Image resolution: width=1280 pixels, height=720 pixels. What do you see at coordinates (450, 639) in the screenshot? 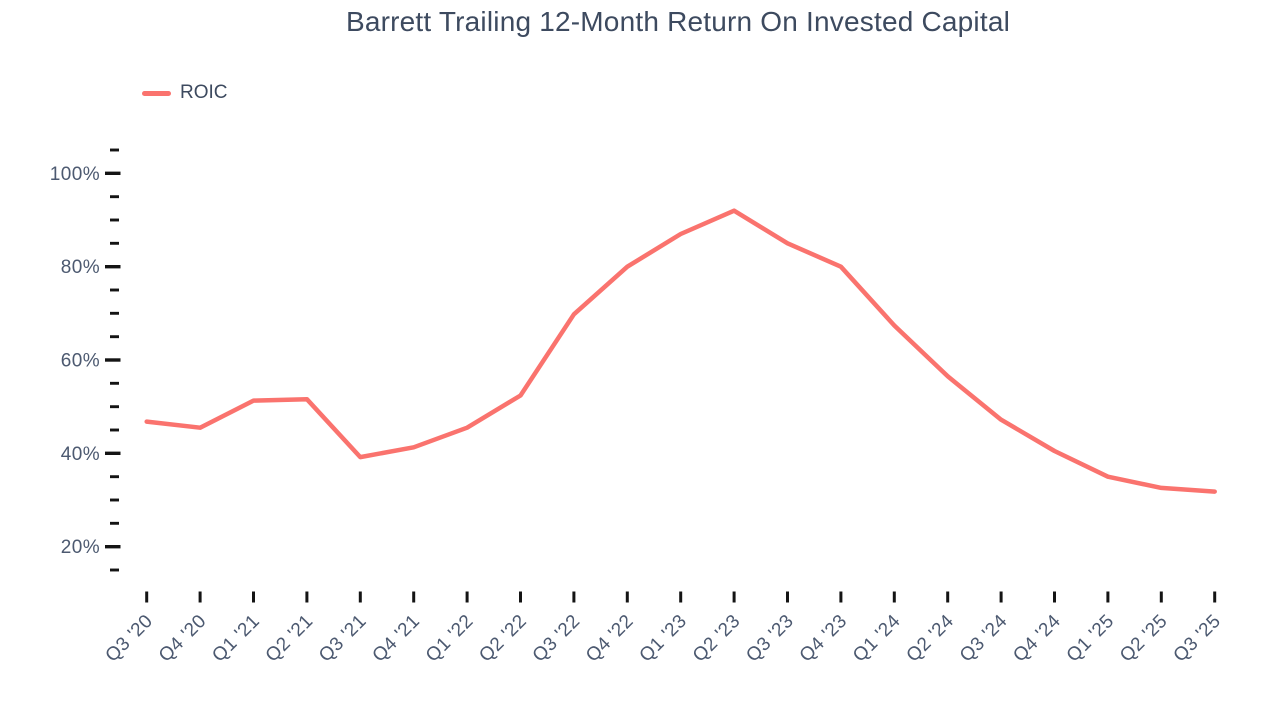
I see `x-axis-label: Q1 '22` at bounding box center [450, 639].